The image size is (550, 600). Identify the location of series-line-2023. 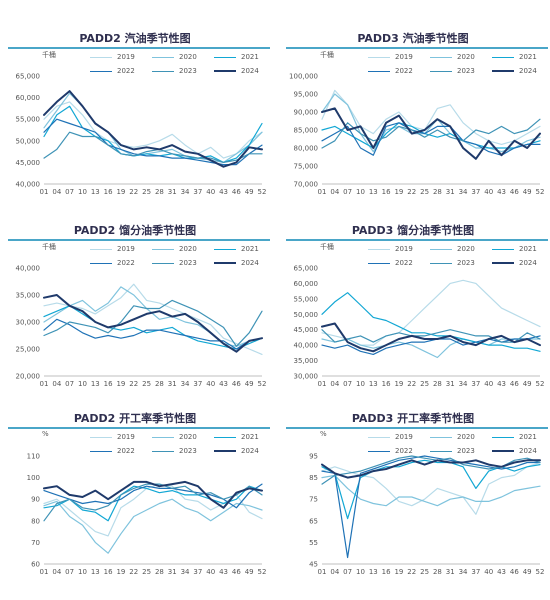
(431, 133).